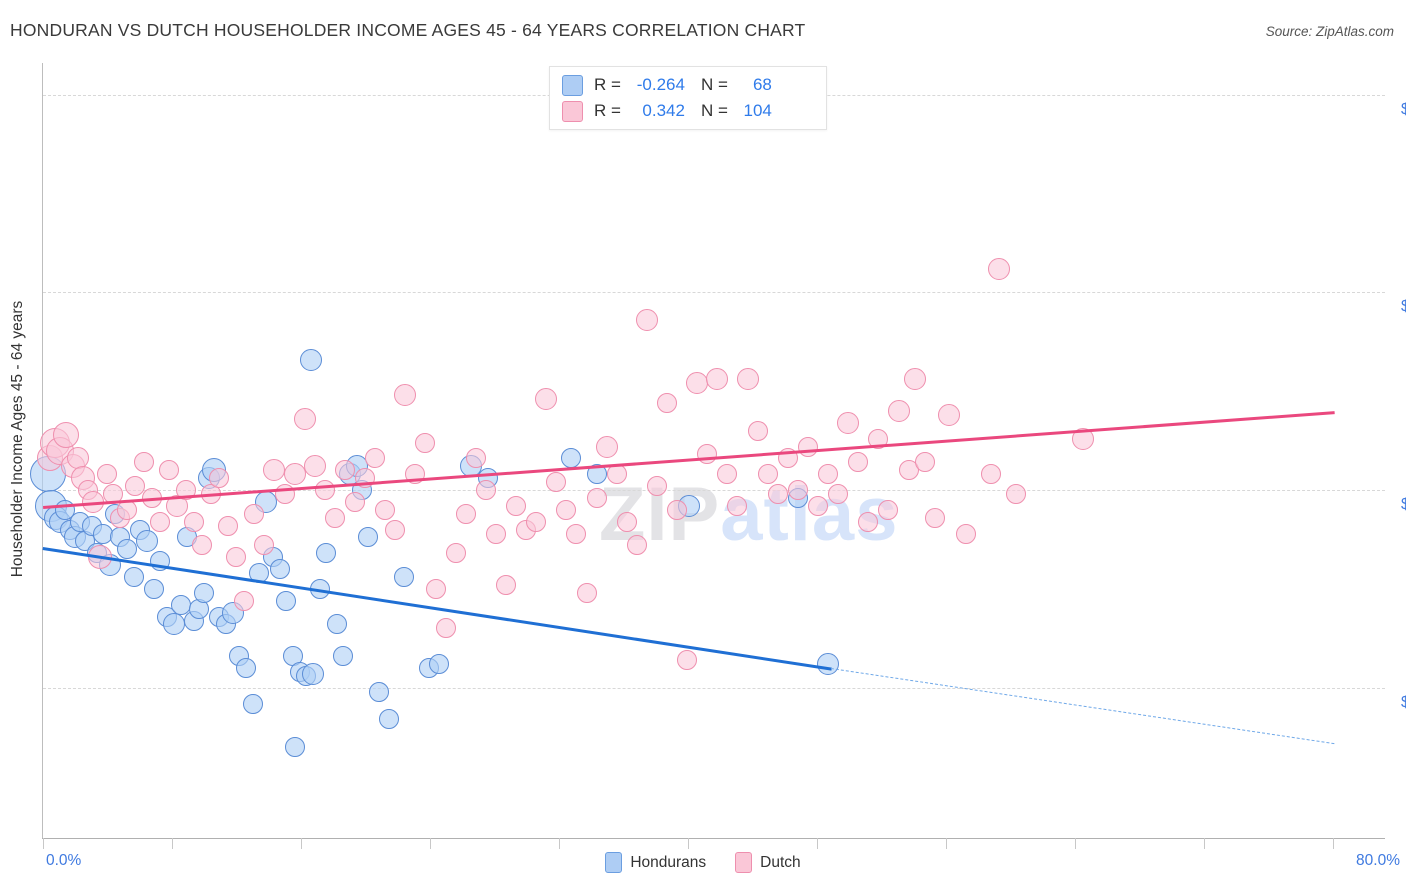 This screenshot has width=1406, height=892. What do you see at coordinates (572, 111) in the screenshot?
I see `legend-swatch-dutch` at bounding box center [572, 111].